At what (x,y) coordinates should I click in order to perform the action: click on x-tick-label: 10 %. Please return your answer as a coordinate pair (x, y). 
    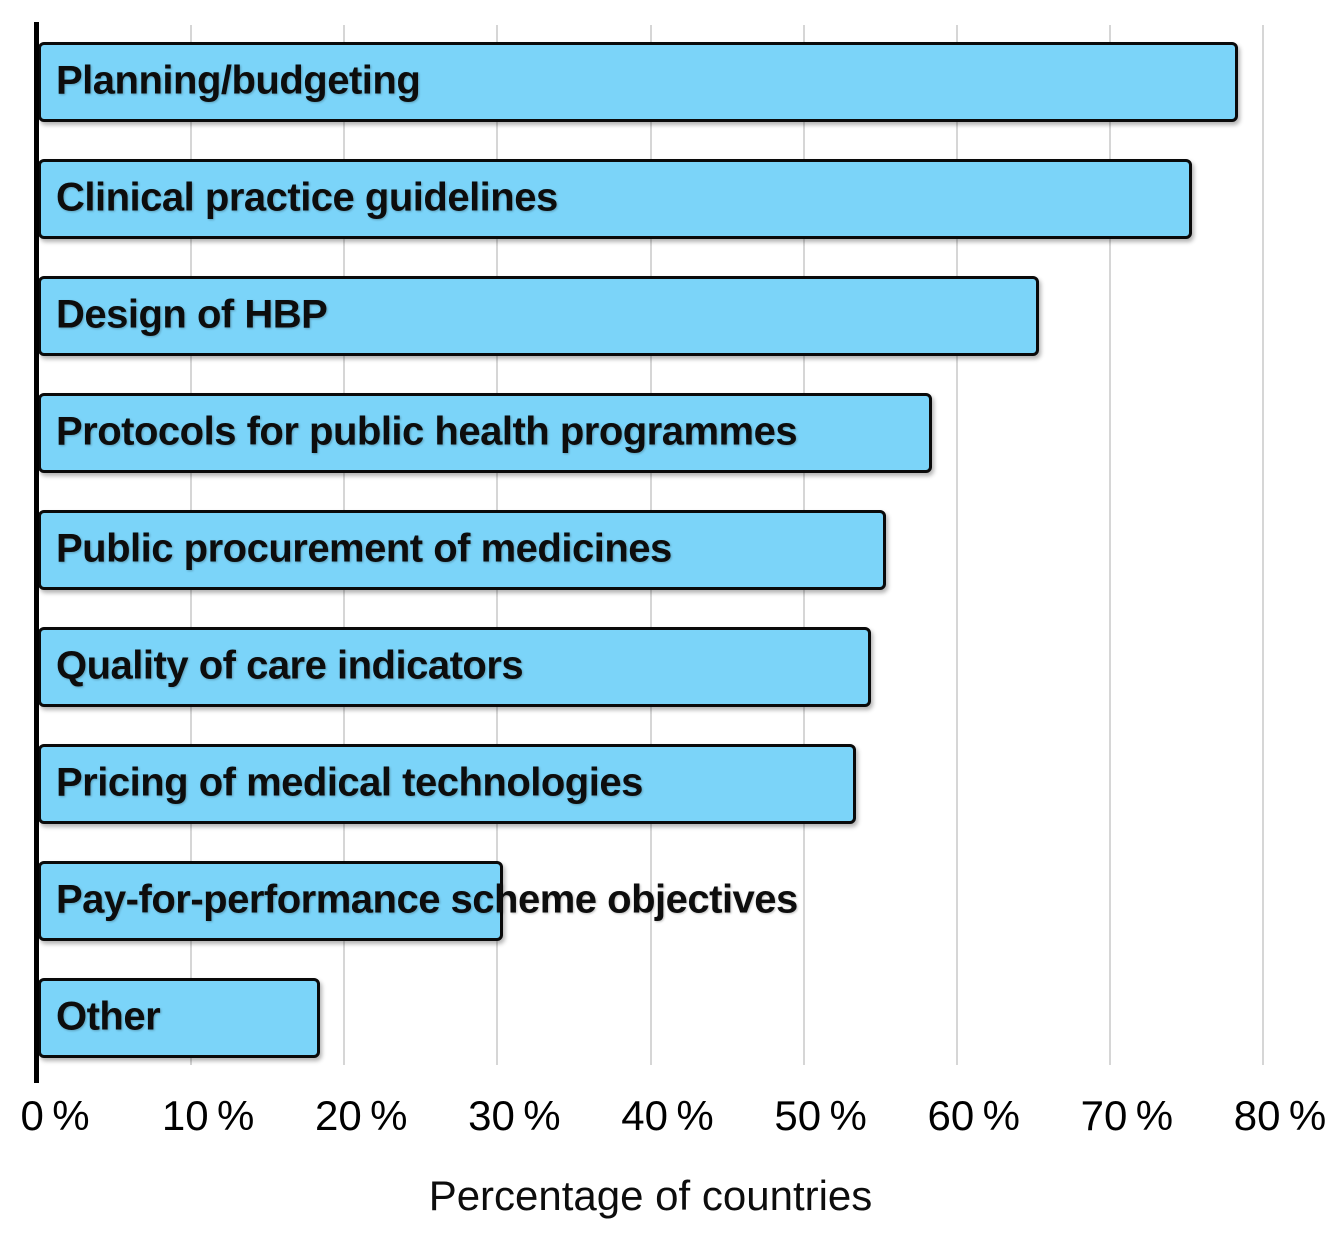
    Looking at the image, I should click on (208, 1115).